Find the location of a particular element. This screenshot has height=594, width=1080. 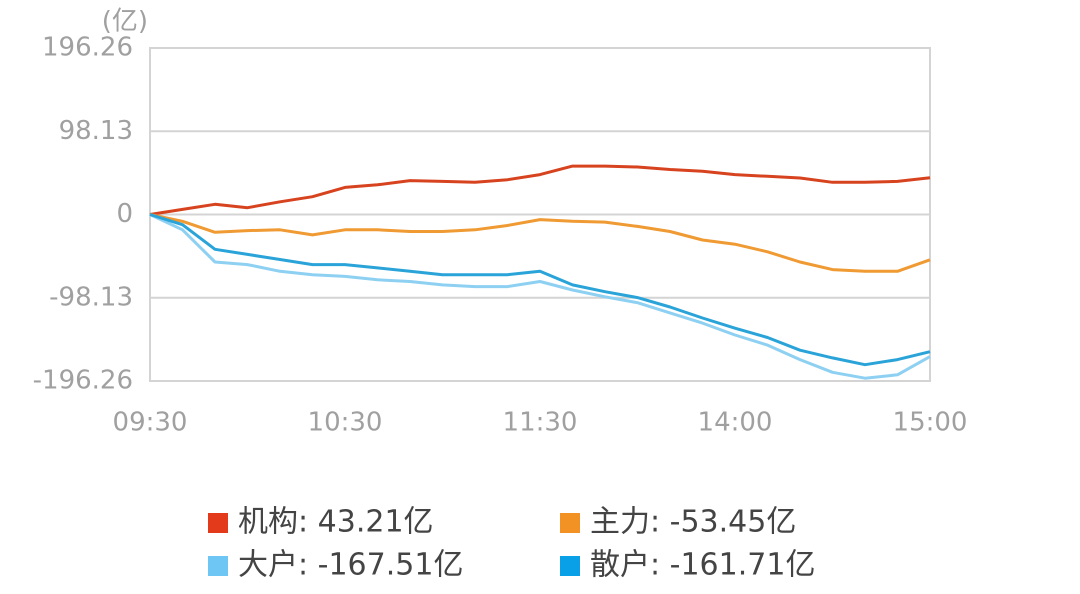

y-tick-label: 0 is located at coordinates (124, 214).